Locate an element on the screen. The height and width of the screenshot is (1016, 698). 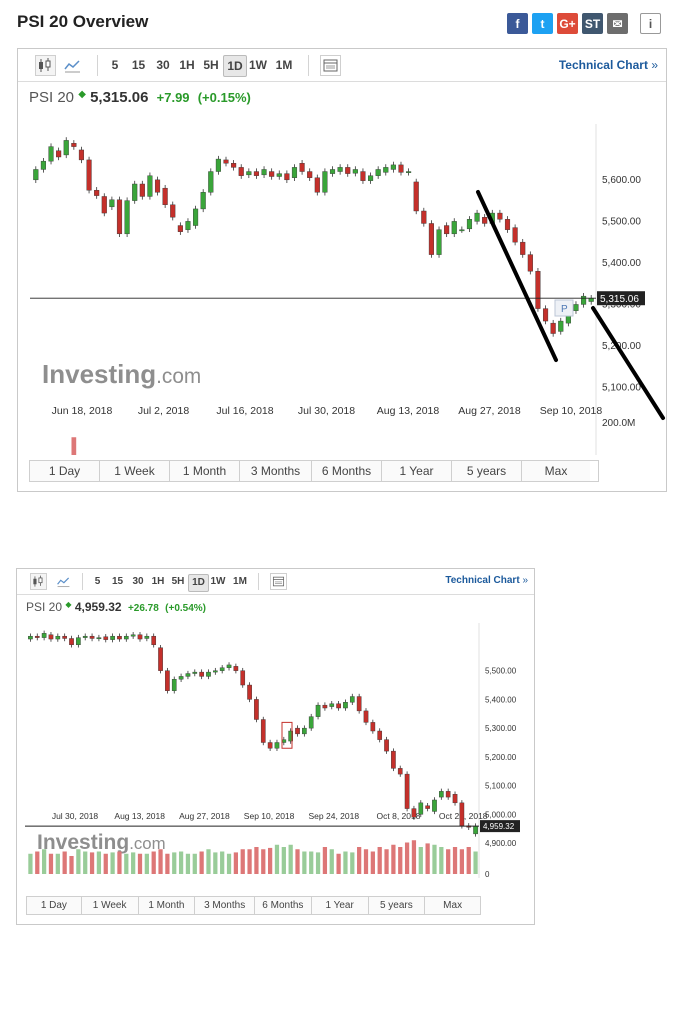
last-price: 4,959.32 is located at coordinates (98, 607).